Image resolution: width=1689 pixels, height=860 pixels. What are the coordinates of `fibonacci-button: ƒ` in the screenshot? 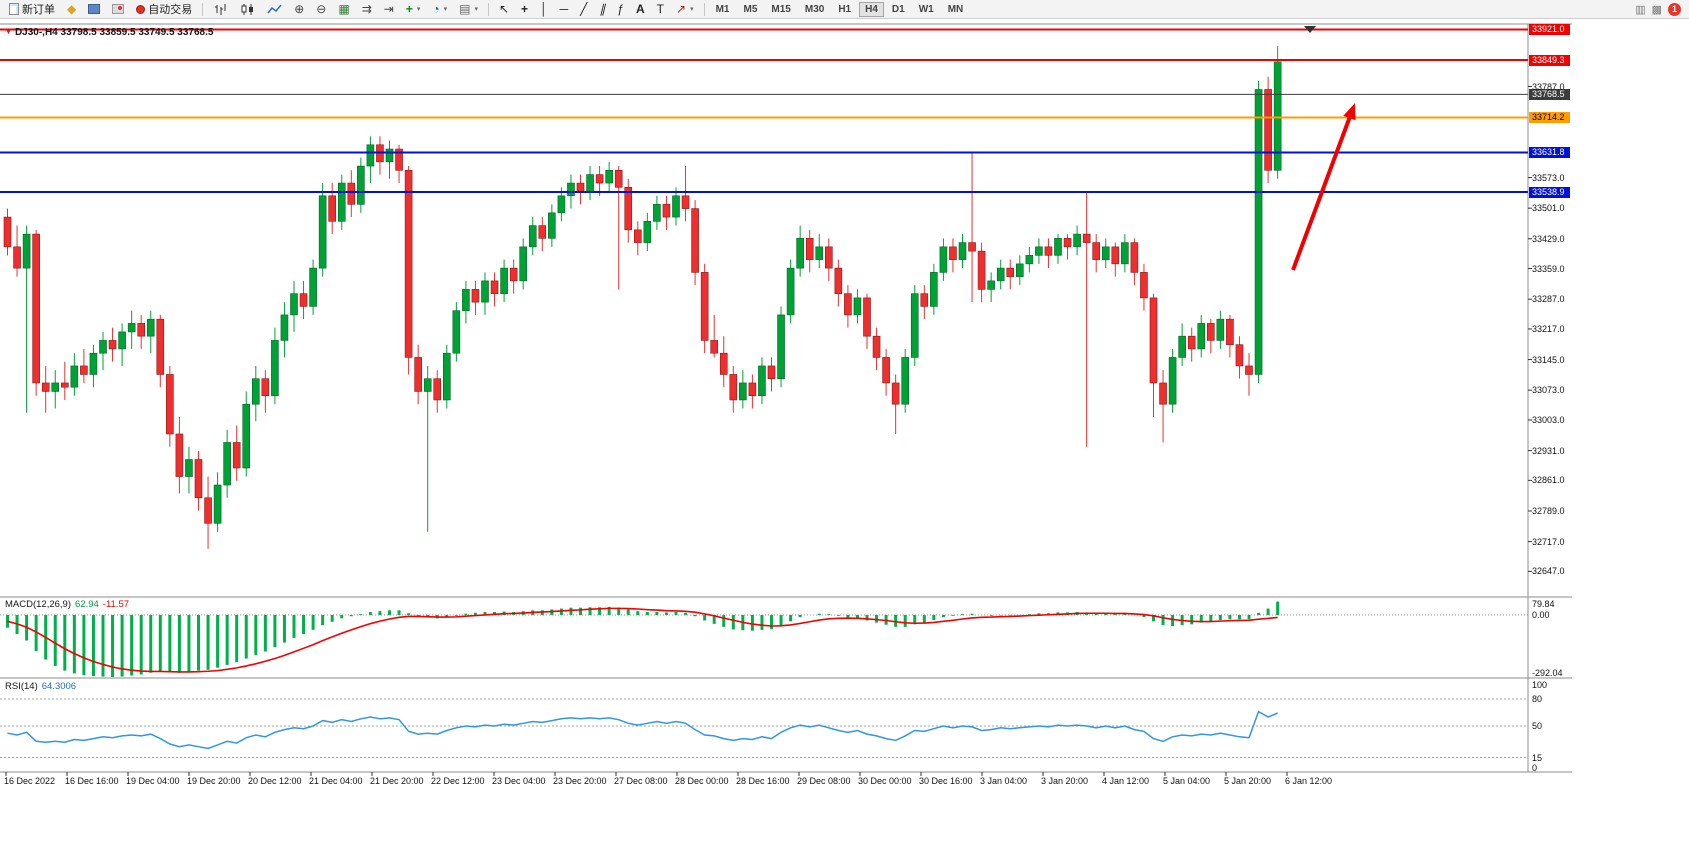 It's located at (620, 9).